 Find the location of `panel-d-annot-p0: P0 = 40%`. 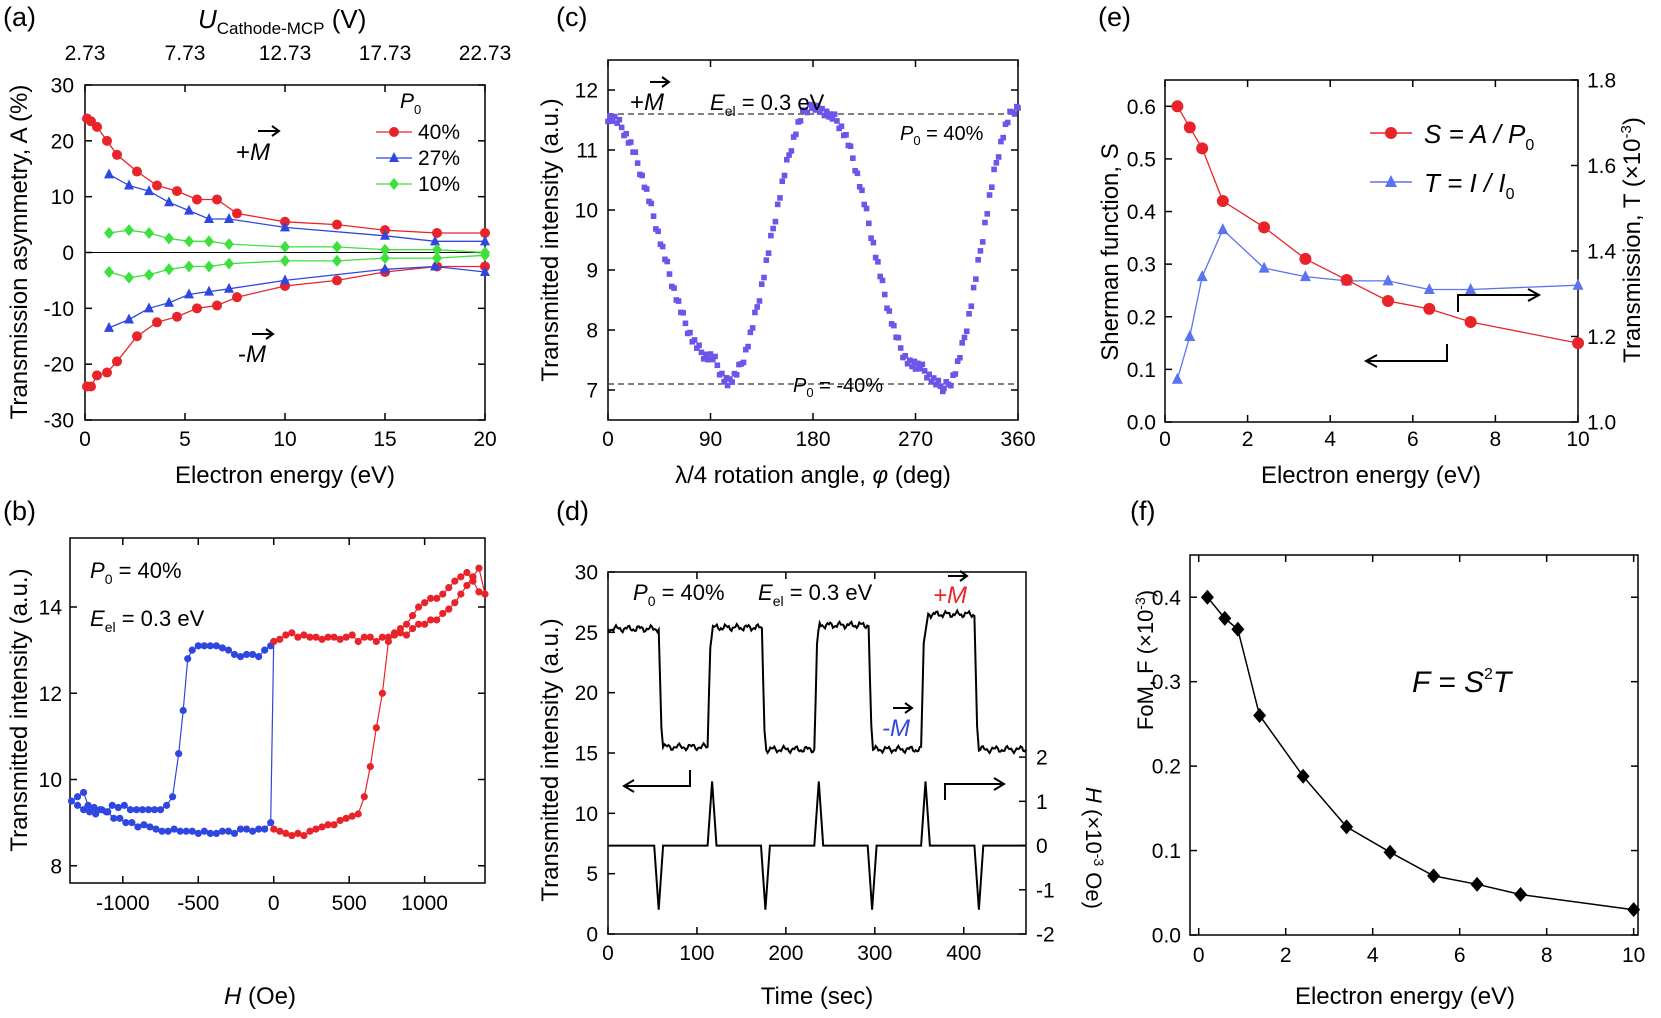

panel-d-annot-p0: P0 = 40% is located at coordinates (679, 594).